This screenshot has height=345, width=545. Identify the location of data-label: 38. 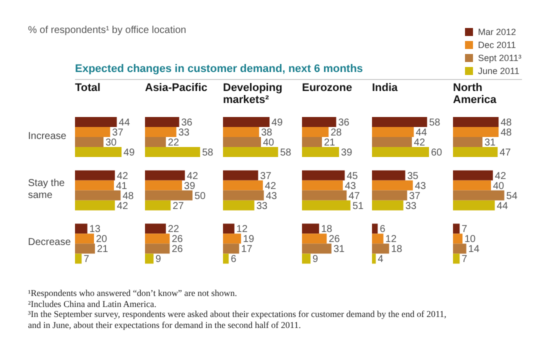
(267, 133).